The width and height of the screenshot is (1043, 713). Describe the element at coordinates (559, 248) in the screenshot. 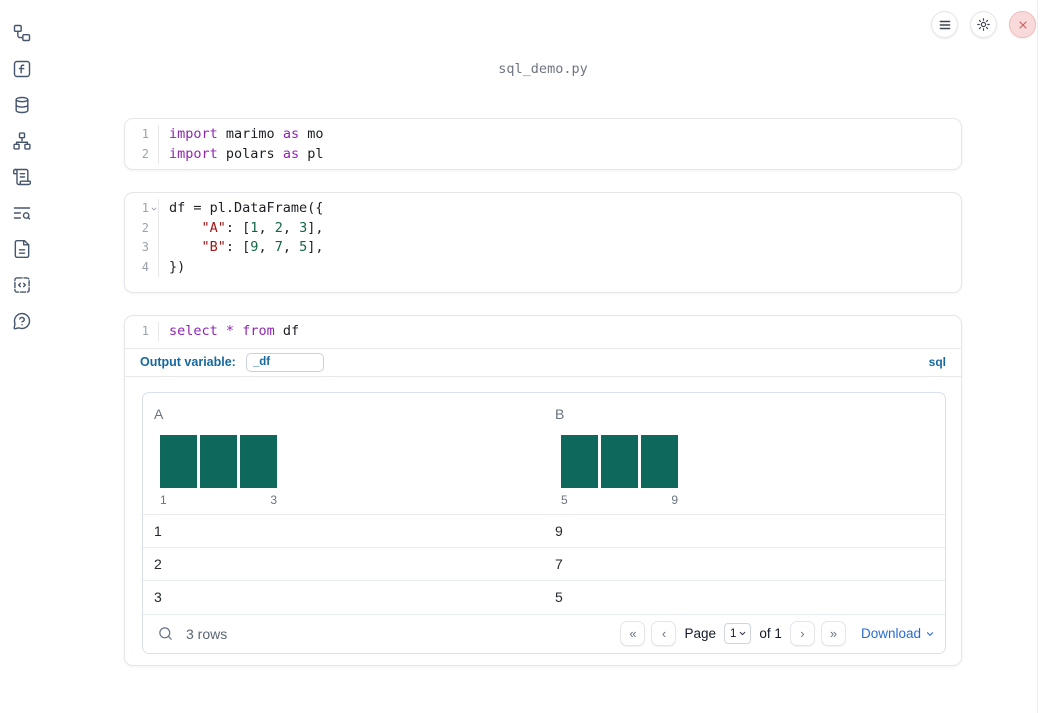

I see `code-text: "B": [9, 7, 5],` at that location.